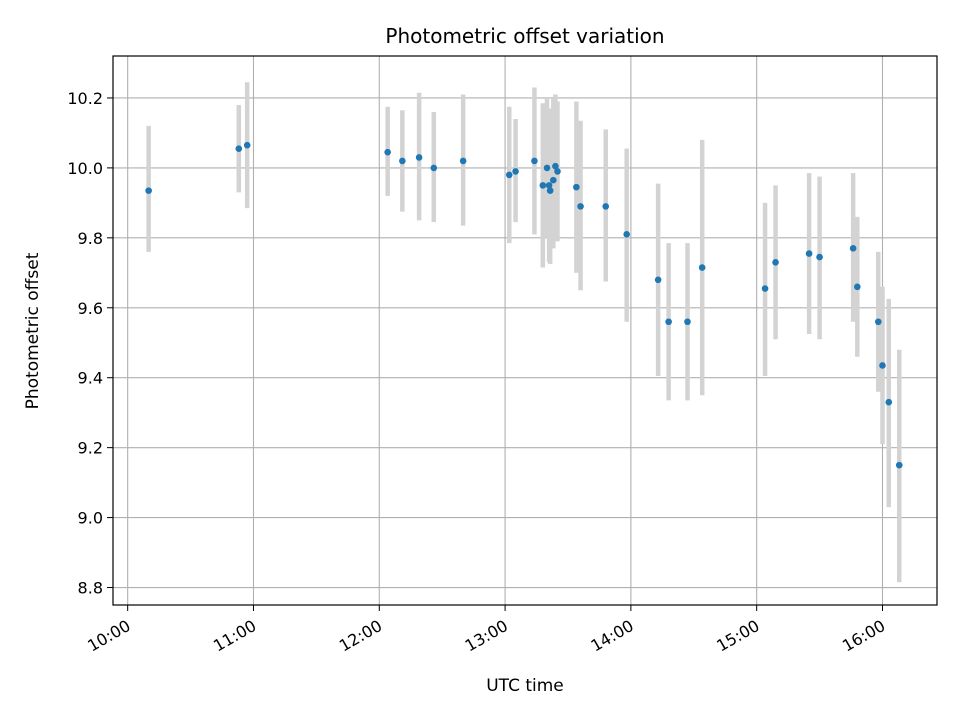 This screenshot has width=960, height=720. What do you see at coordinates (90, 343) in the screenshot?
I see `y-axis-ticks: 8.8 9.0 9.2 9.4 9.6 9.8 10.0 10.2` at bounding box center [90, 343].